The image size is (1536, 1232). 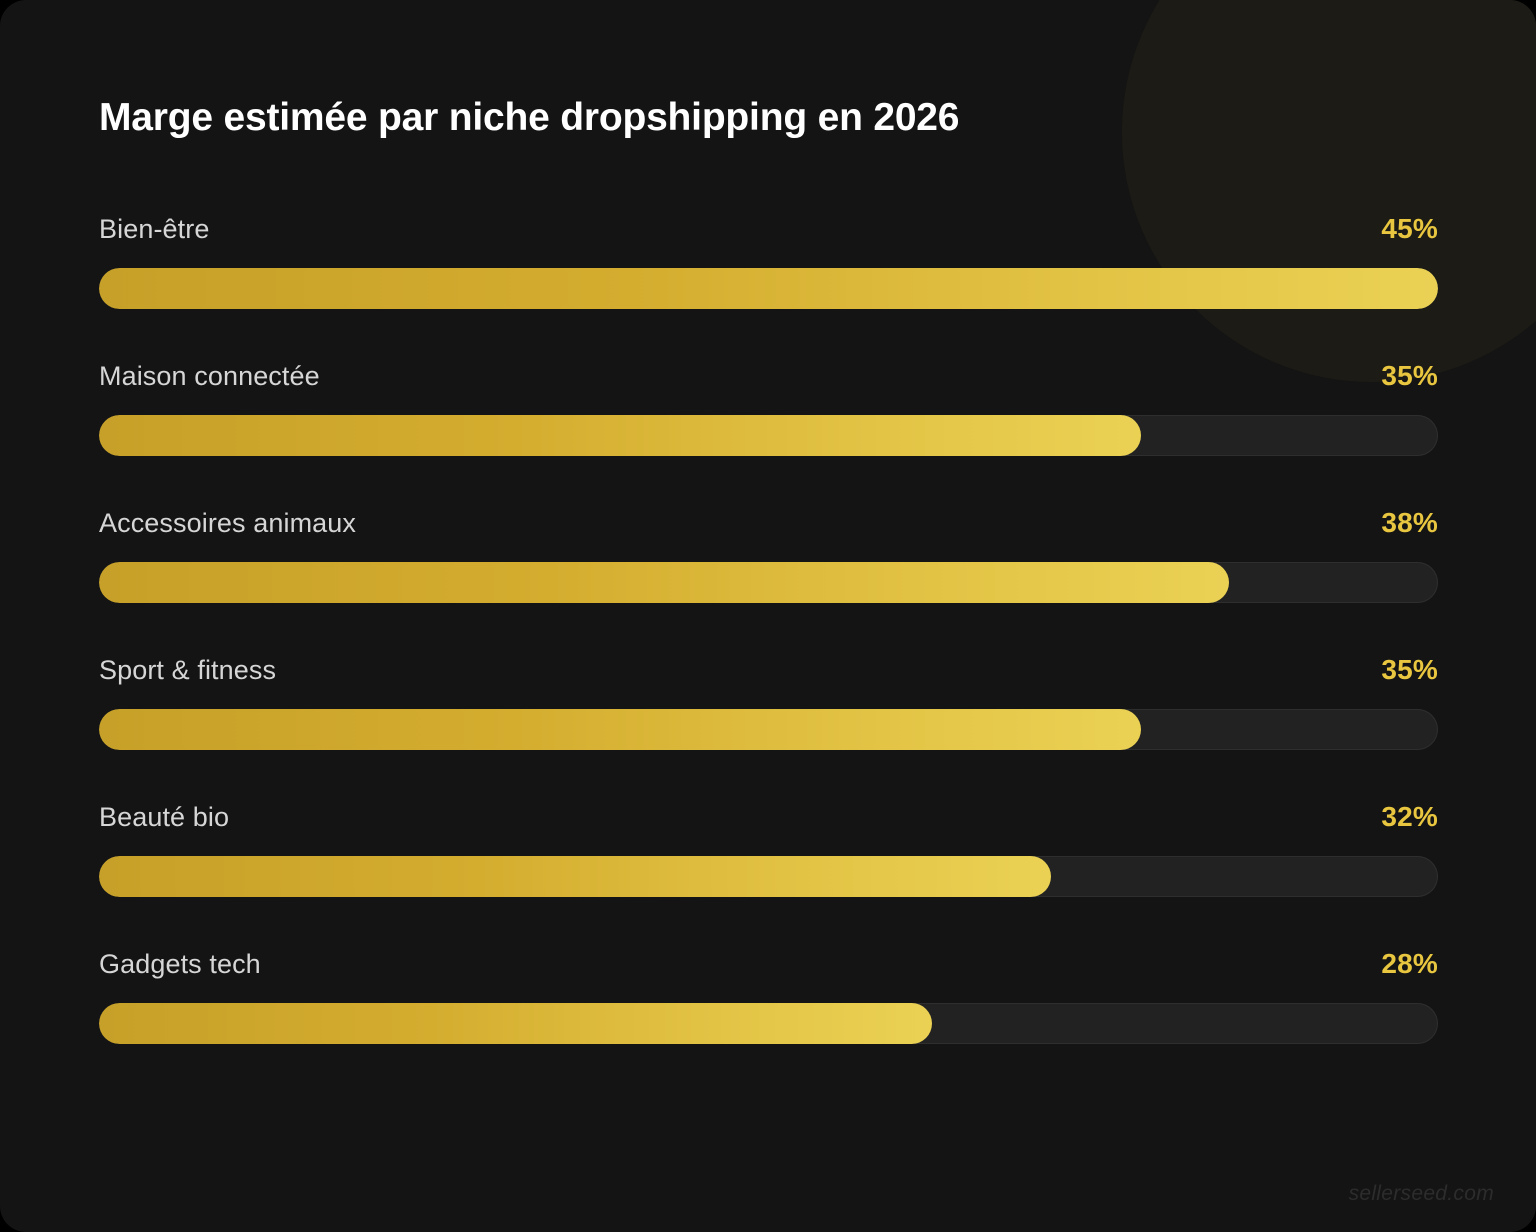 I want to click on bar-value: 45%, so click(x=1409, y=228).